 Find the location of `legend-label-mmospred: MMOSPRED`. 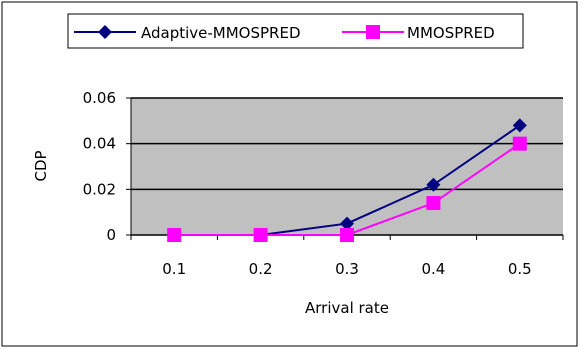

legend-label-mmospred: MMOSPRED is located at coordinates (451, 33).